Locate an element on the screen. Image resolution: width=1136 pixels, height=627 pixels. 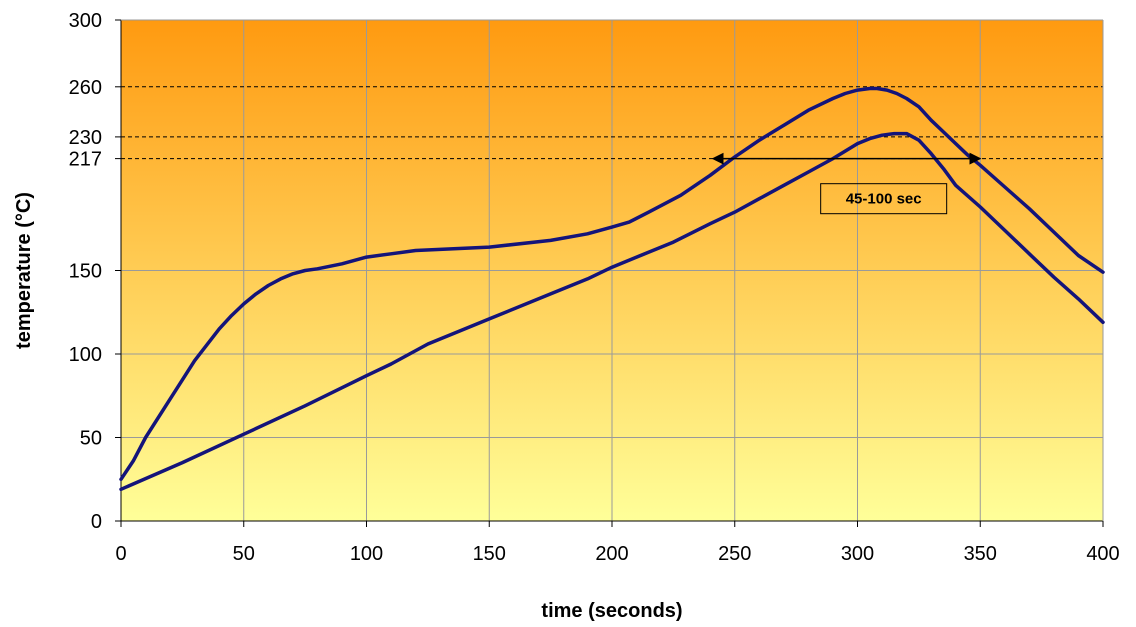
reference-lines is located at coordinates (612, 123).